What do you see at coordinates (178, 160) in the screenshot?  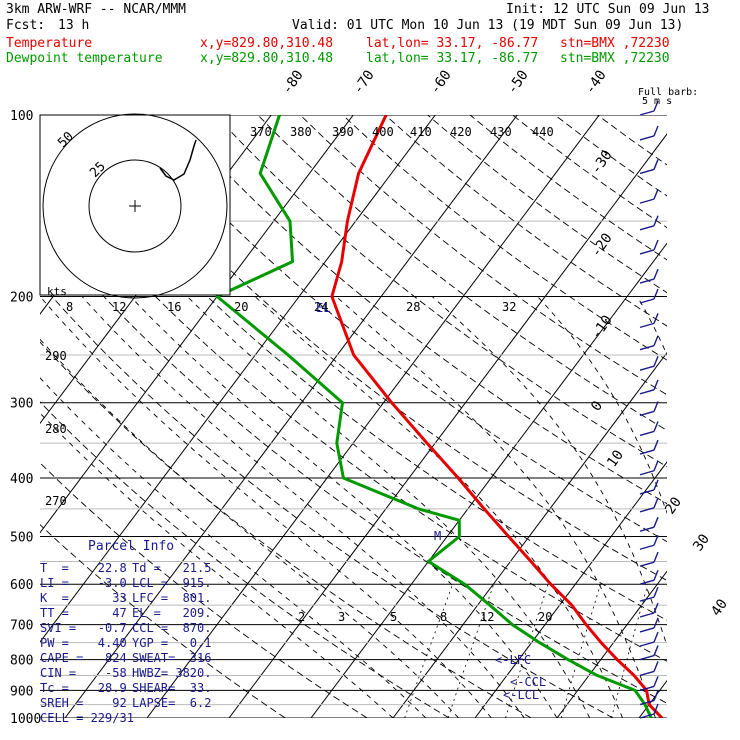 I see `hodograph-trace` at bounding box center [178, 160].